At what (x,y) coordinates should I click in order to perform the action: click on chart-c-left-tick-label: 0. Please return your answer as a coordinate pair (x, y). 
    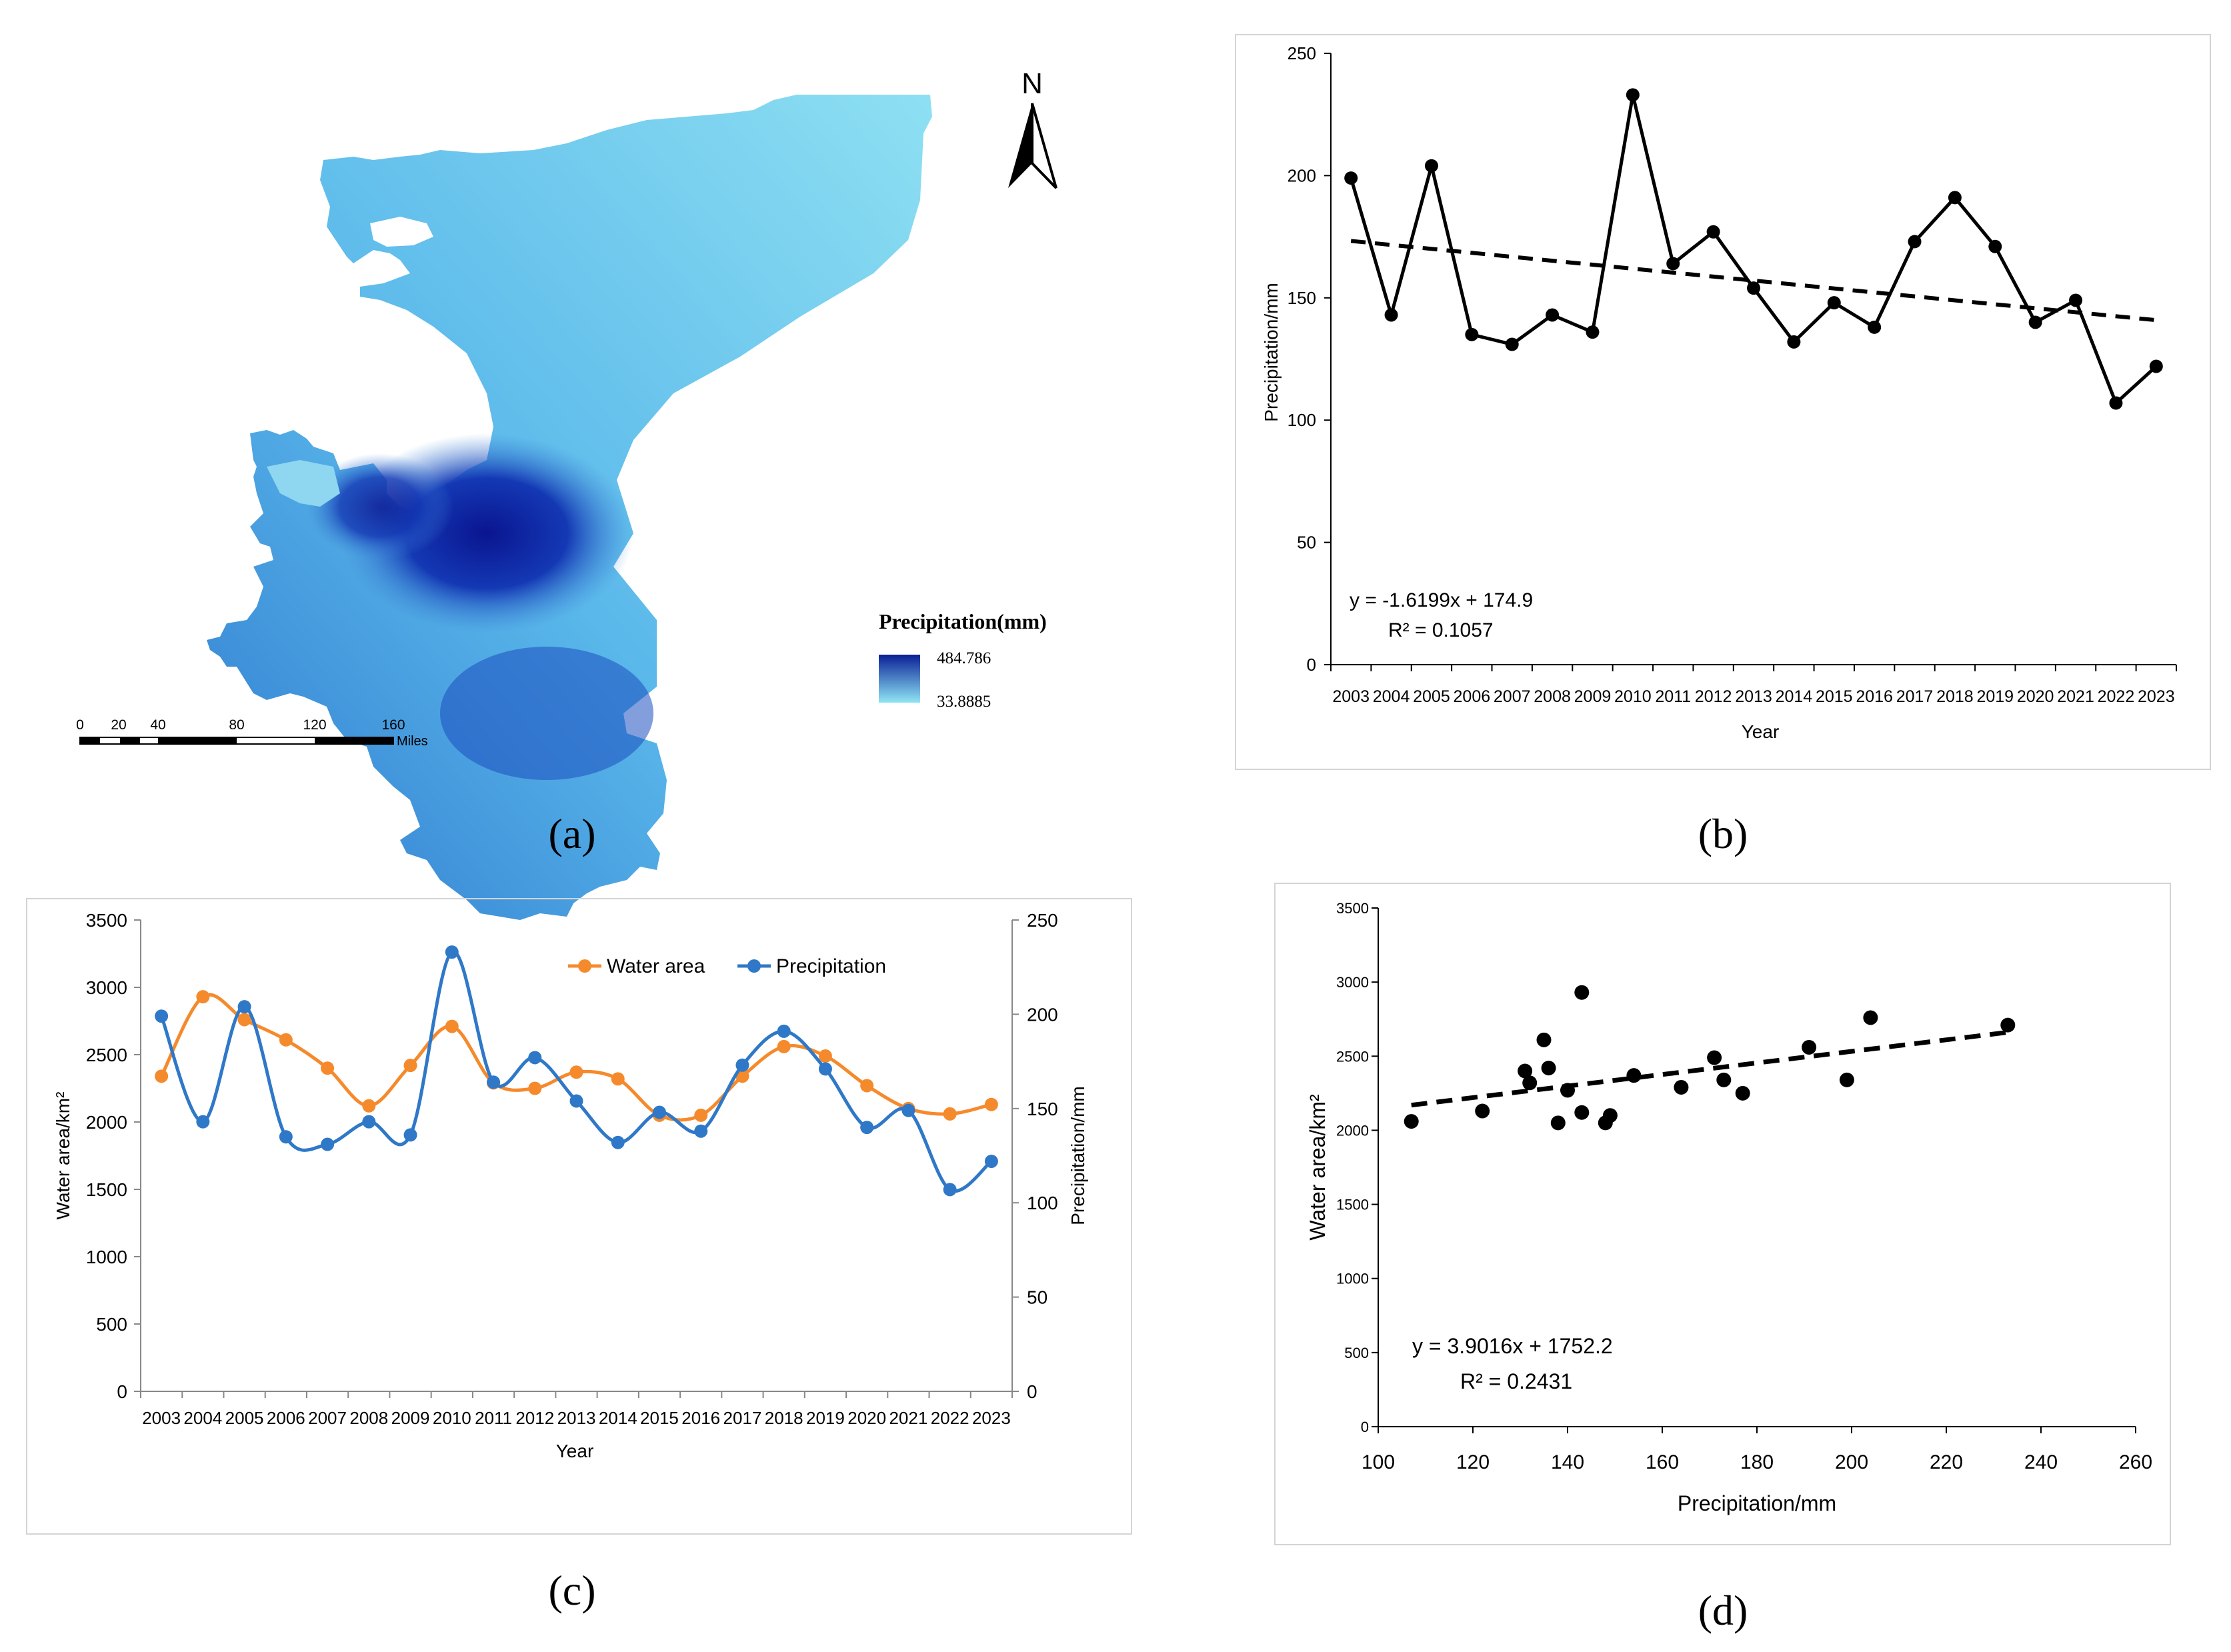
    Looking at the image, I should click on (122, 1391).